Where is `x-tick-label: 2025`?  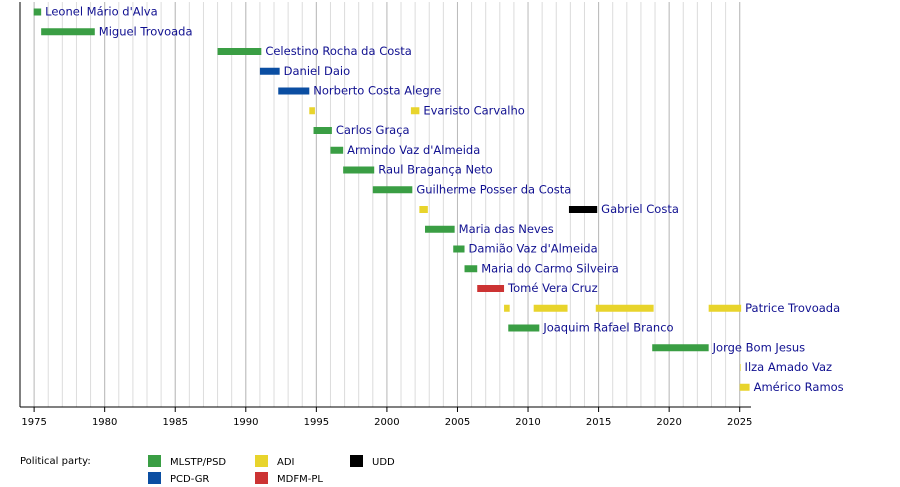 x-tick-label: 2025 is located at coordinates (739, 422).